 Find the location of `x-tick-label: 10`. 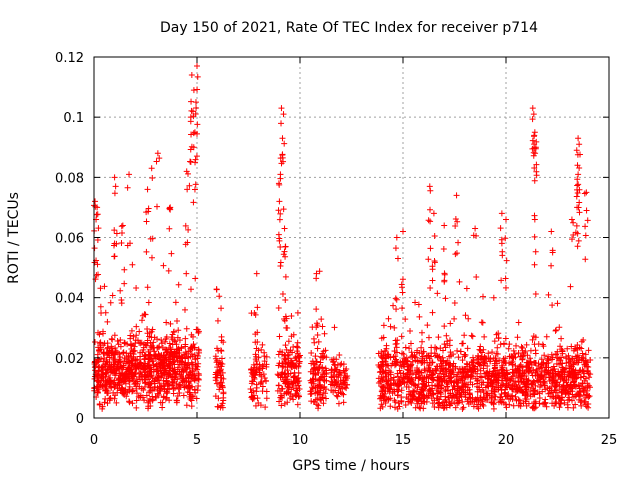

x-tick-label: 10 is located at coordinates (300, 440).